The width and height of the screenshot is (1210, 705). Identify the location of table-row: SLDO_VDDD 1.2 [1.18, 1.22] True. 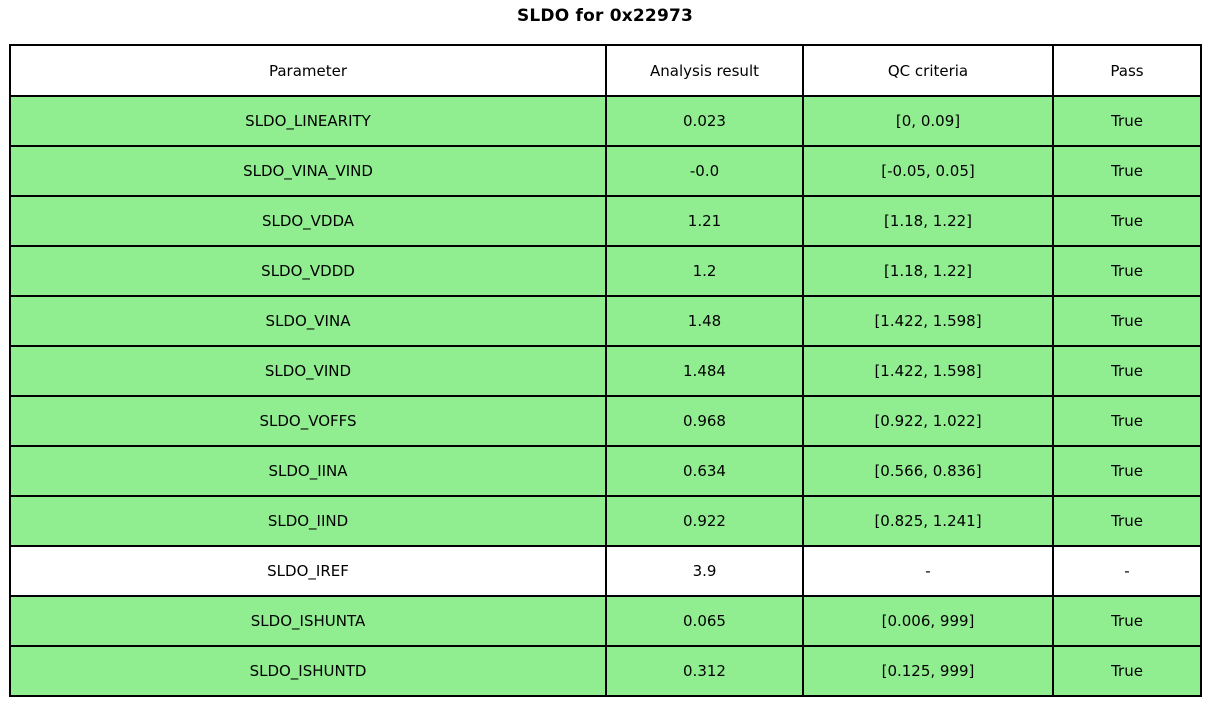
(605, 271).